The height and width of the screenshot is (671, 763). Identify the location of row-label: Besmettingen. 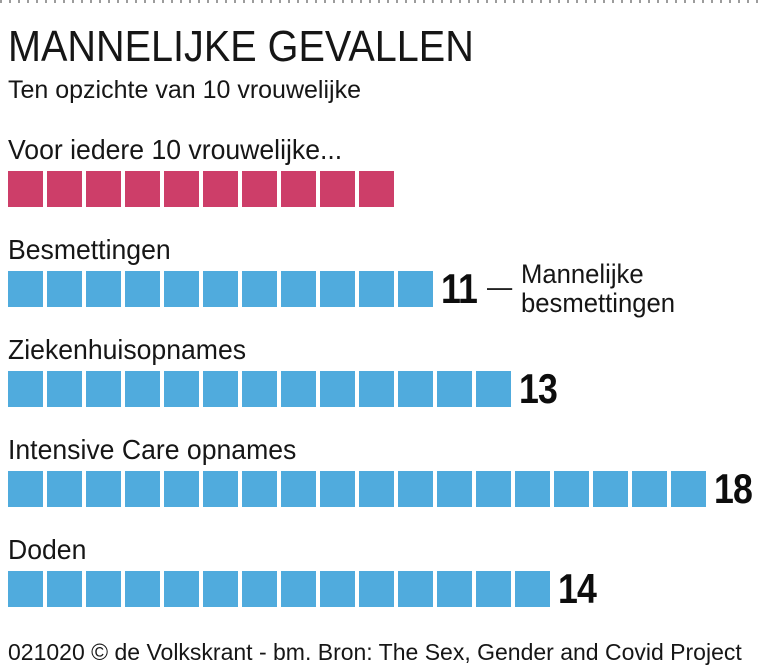
(89, 249).